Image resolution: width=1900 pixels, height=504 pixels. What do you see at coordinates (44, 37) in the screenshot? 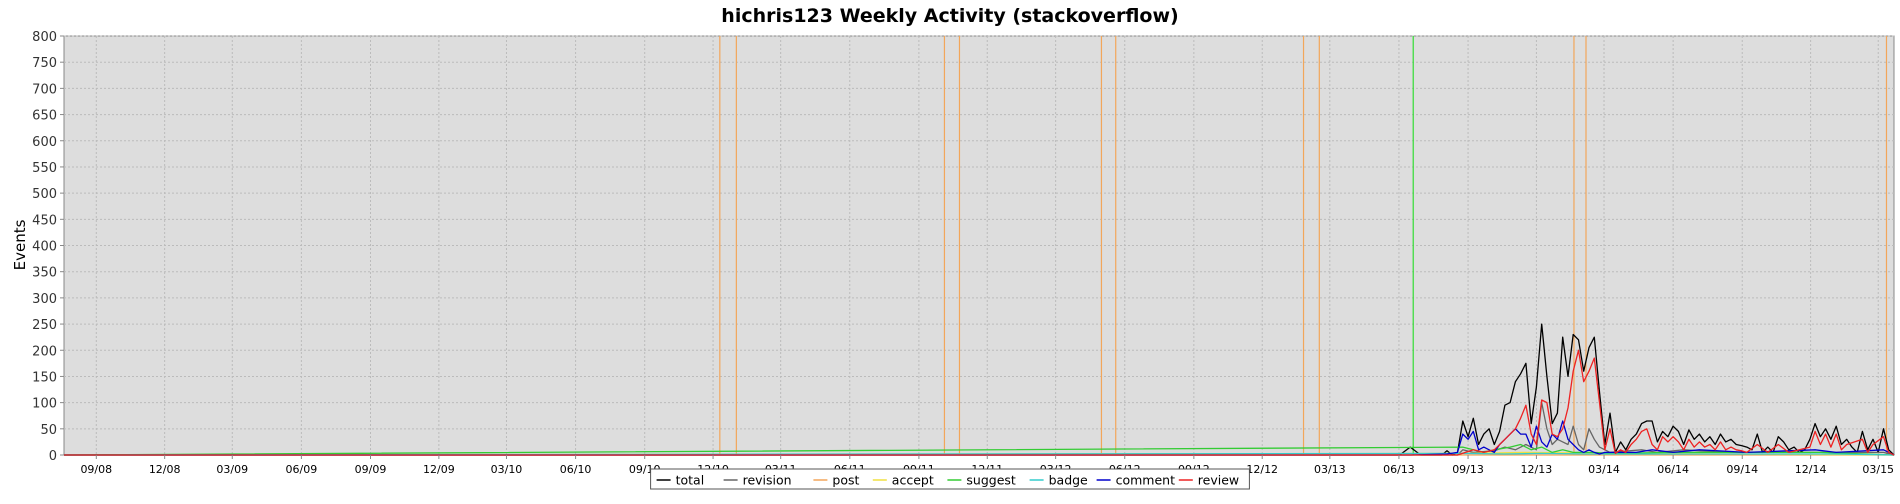
I see `y-tick-label: 800` at bounding box center [44, 37].